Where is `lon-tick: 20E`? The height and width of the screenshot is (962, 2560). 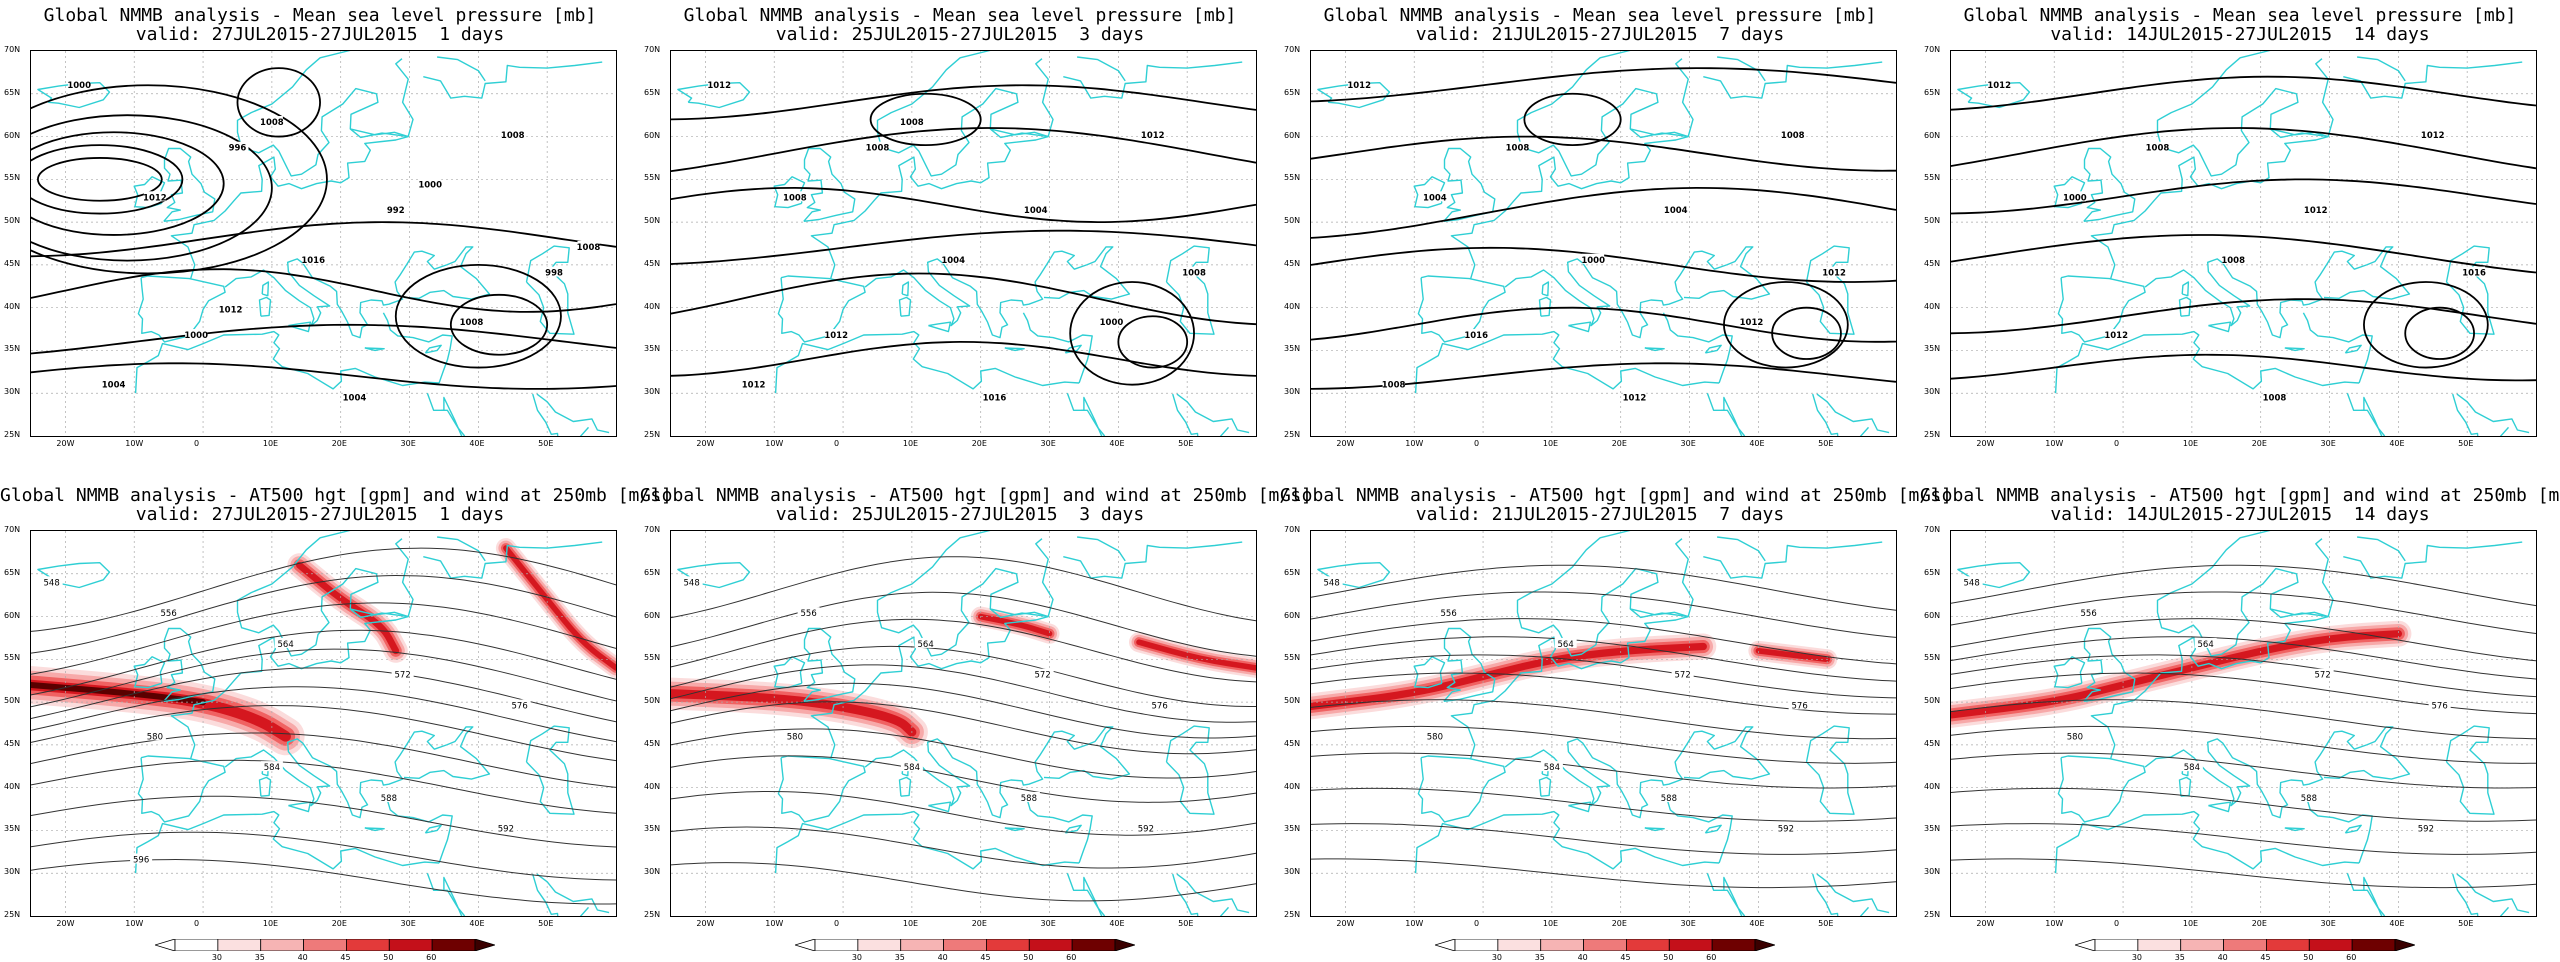 lon-tick: 20E is located at coordinates (339, 923).